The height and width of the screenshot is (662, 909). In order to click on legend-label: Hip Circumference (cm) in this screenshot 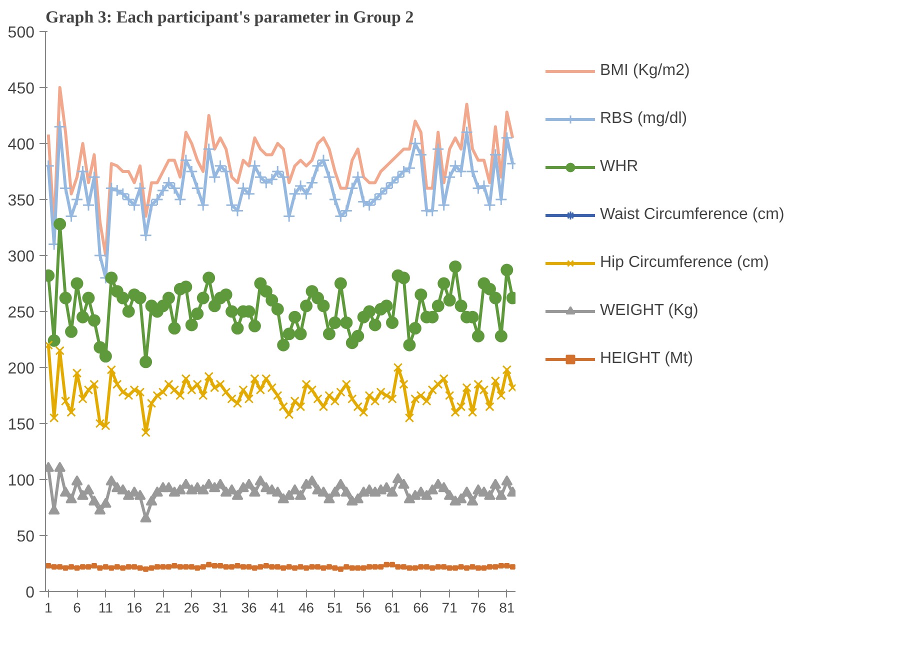, I will do `click(684, 263)`.